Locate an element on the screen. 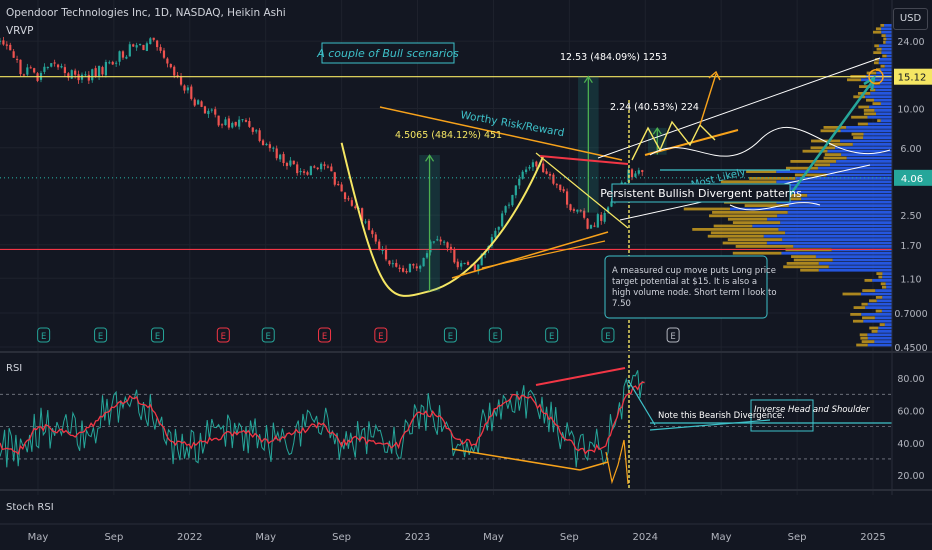 The height and width of the screenshot is (550, 932). callout-box-cup-target is located at coordinates (686, 287).